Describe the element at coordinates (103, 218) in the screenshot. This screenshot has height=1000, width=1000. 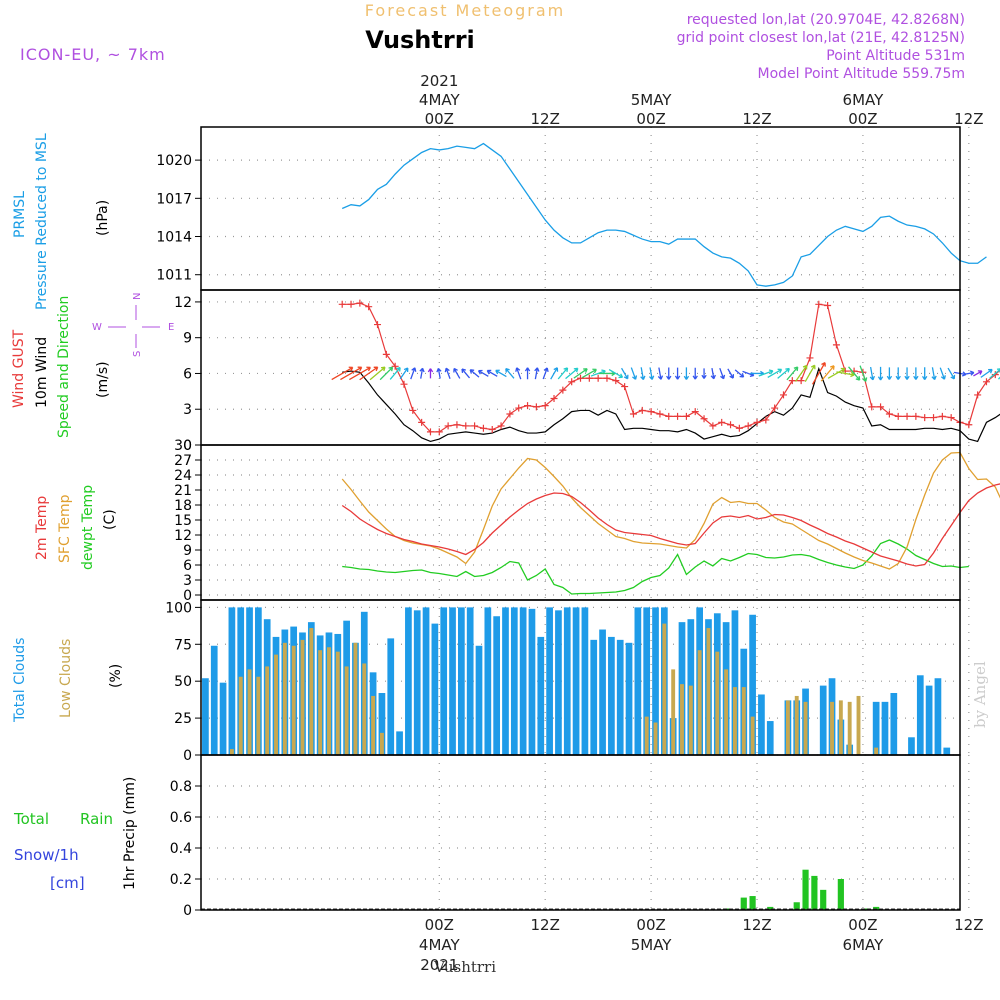
I see `pressure-unit: (hPa)` at that location.